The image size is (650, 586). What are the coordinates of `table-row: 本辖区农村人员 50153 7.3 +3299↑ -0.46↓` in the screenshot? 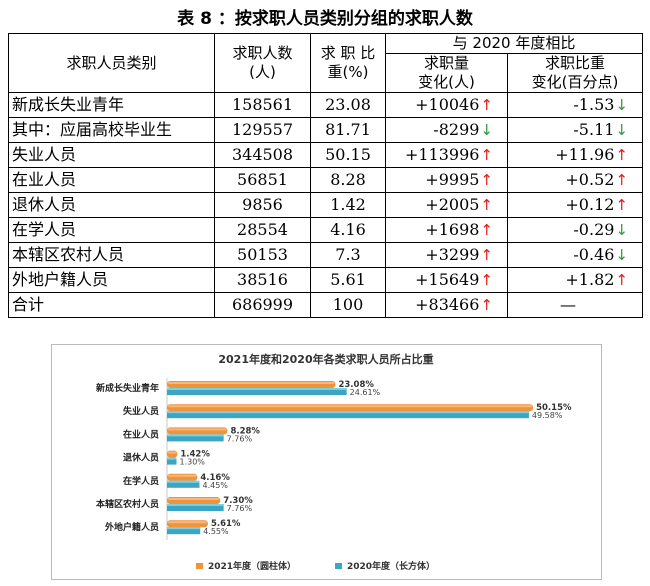 It's located at (325, 255).